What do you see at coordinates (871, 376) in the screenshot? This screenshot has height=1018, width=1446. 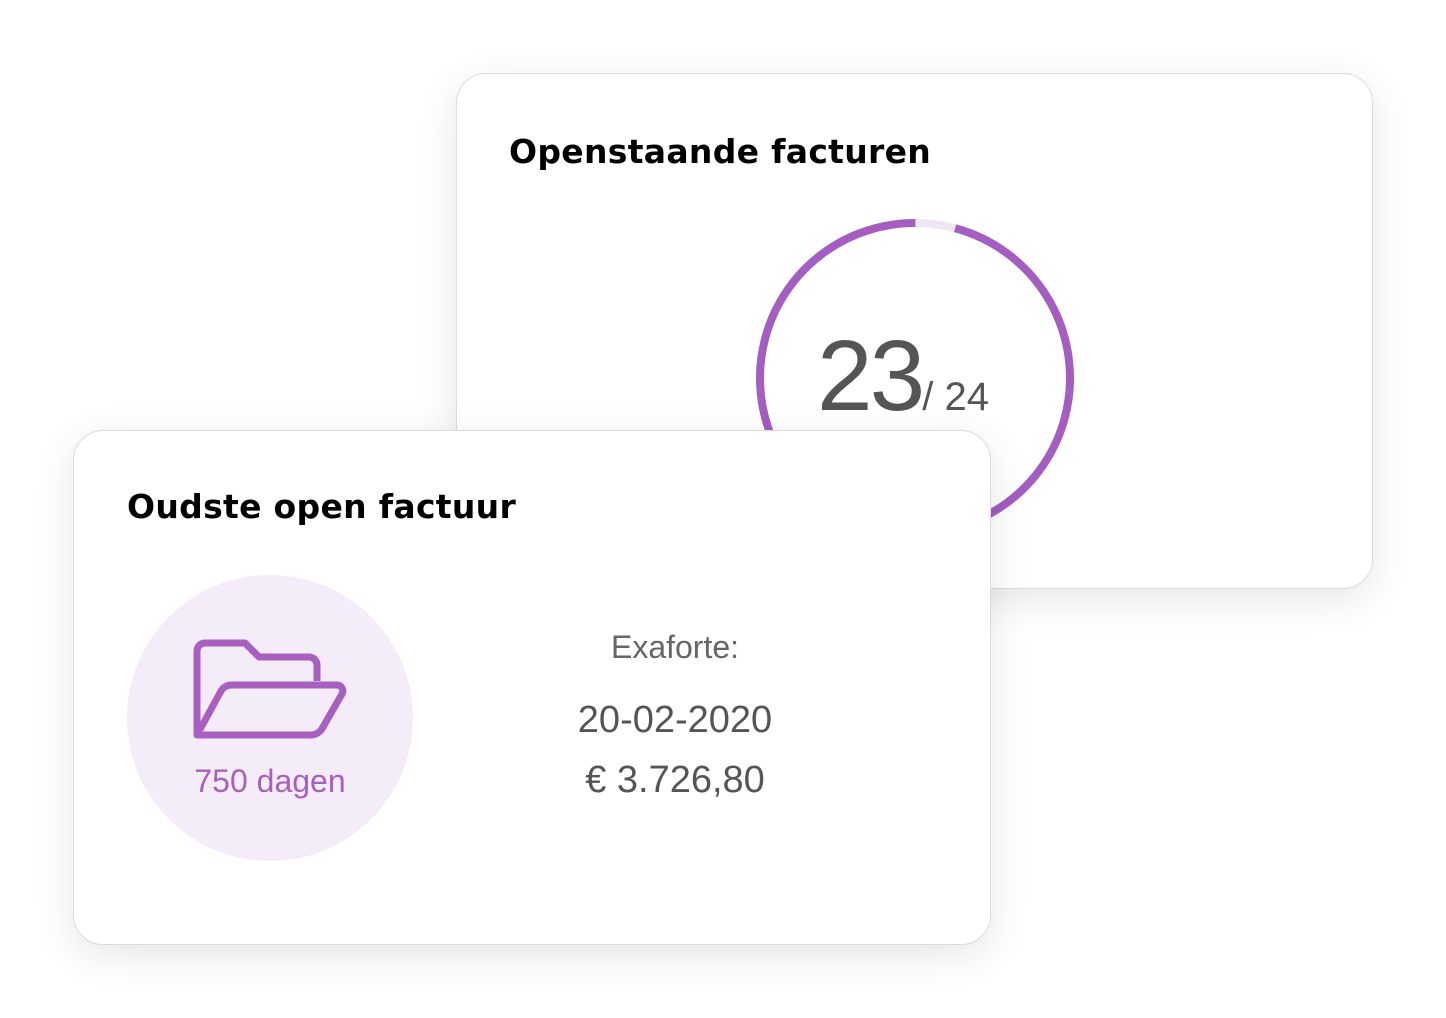 I see `open-count: 23` at bounding box center [871, 376].